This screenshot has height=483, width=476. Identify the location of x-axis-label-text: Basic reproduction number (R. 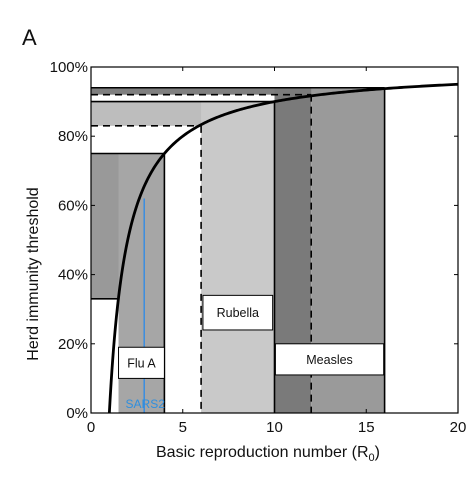
(262, 452).